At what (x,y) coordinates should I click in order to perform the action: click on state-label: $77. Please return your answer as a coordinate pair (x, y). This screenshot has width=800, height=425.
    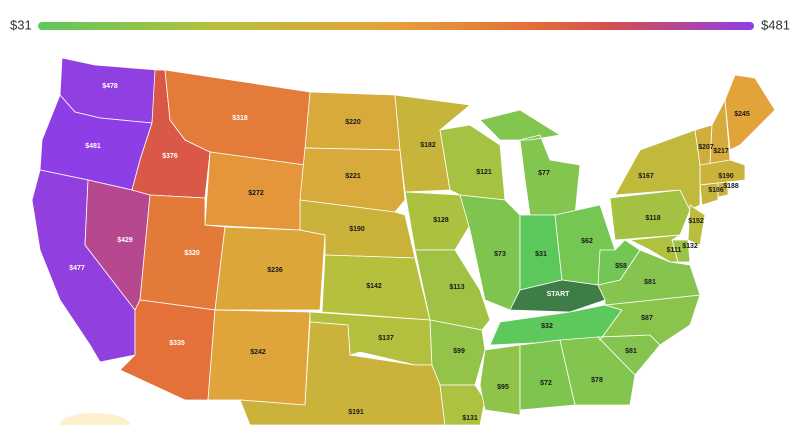
    Looking at the image, I should click on (544, 173).